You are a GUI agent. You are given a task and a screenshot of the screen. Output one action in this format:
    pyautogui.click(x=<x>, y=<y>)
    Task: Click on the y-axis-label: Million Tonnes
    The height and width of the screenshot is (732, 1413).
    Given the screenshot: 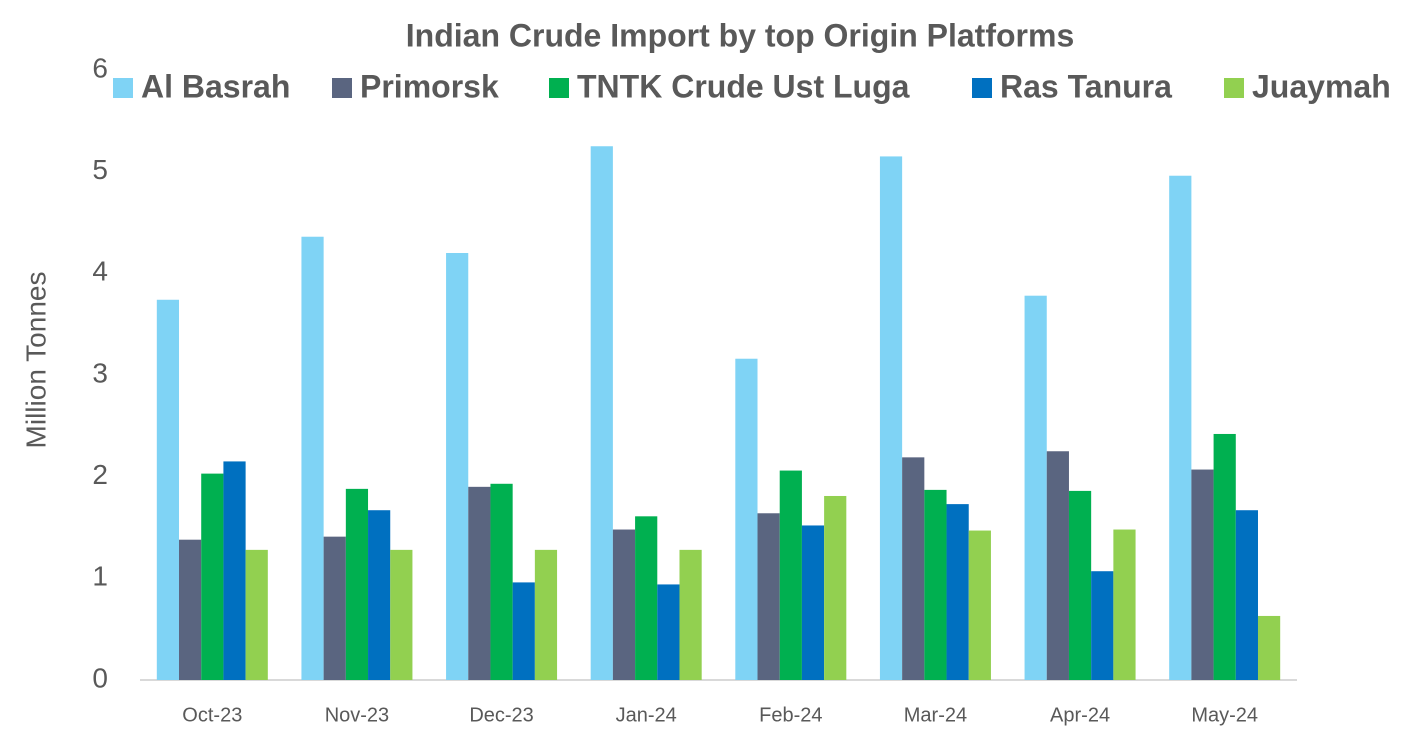 What is the action you would take?
    pyautogui.click(x=35, y=360)
    